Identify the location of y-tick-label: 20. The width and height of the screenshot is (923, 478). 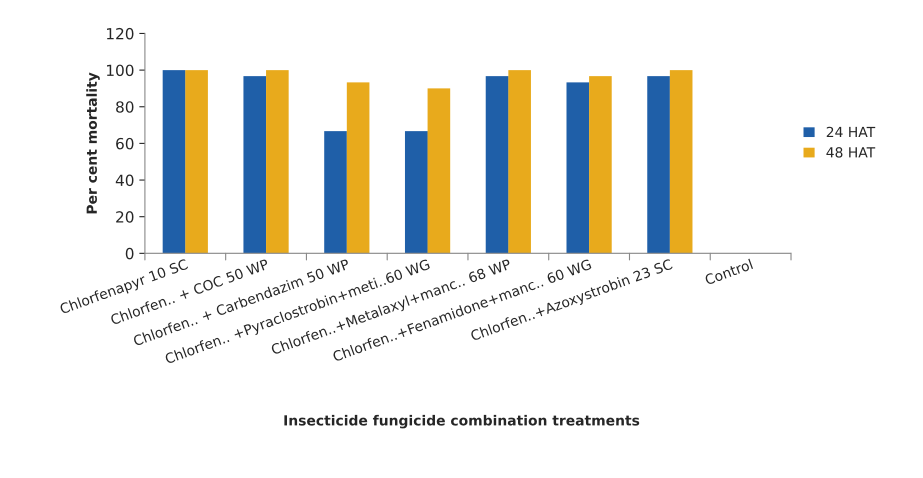
(125, 217).